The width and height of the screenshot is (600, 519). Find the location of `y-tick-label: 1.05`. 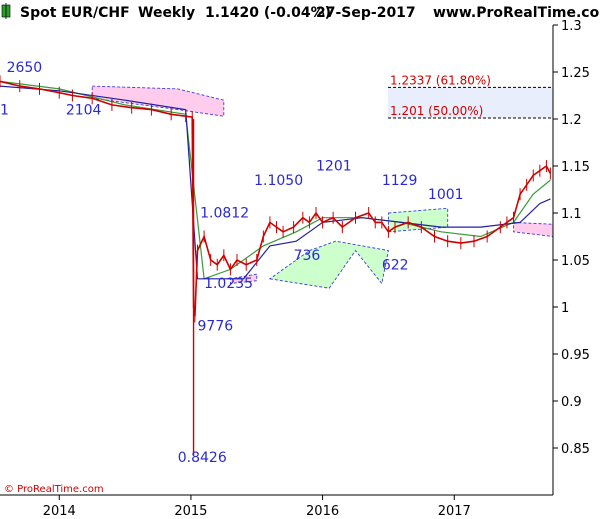

y-tick-label: 1.05 is located at coordinates (575, 261).